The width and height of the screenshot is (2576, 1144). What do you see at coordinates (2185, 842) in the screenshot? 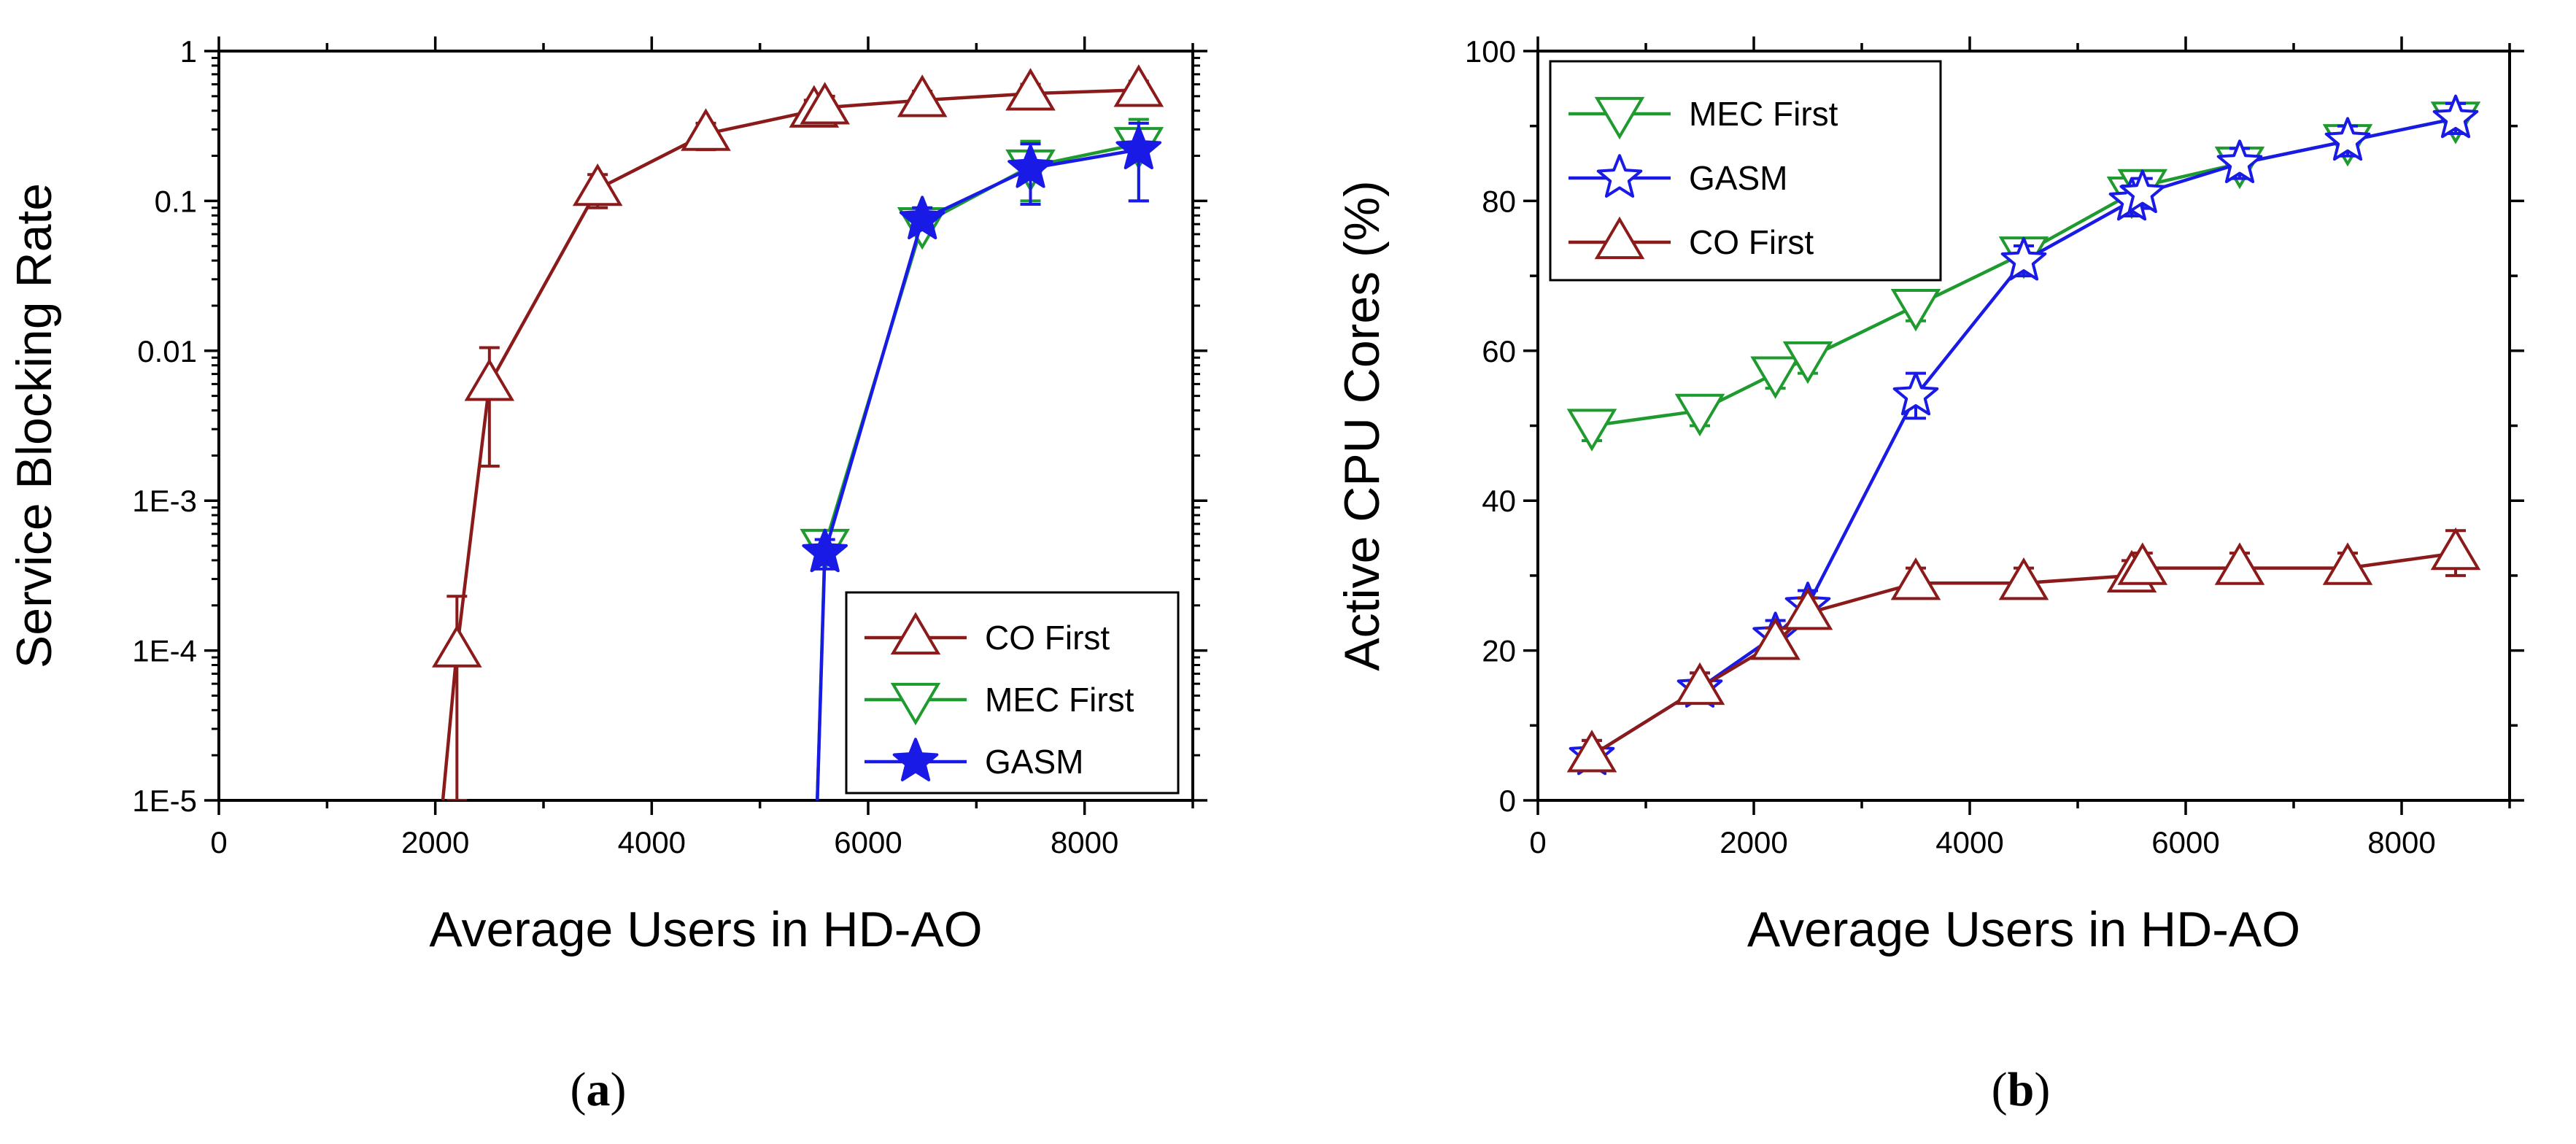
I see `chart-b-xtick-label: 6000` at bounding box center [2185, 842].